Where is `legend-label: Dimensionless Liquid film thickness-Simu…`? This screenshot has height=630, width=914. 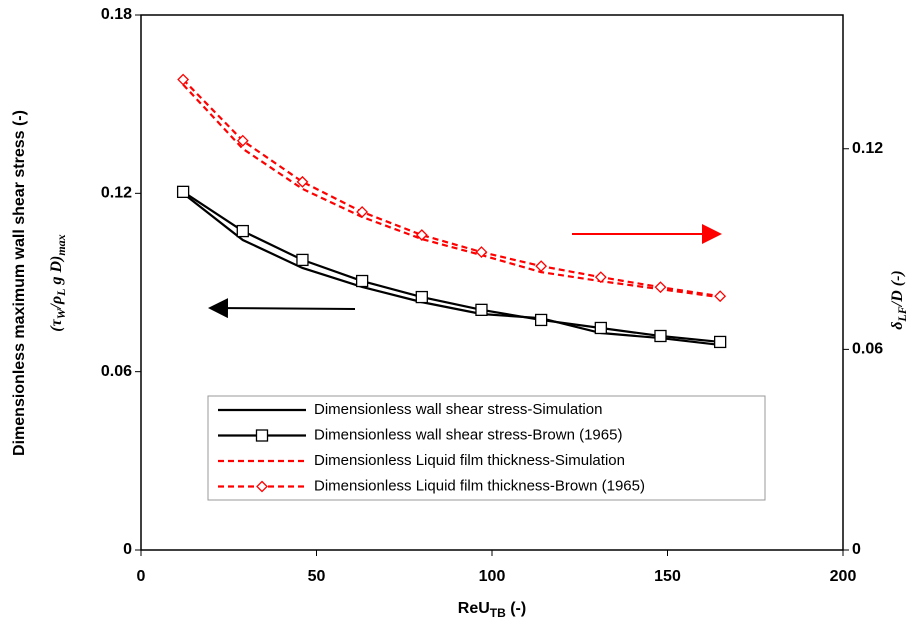
legend-label: Dimensionless Liquid film thickness-Simu… is located at coordinates (469, 460).